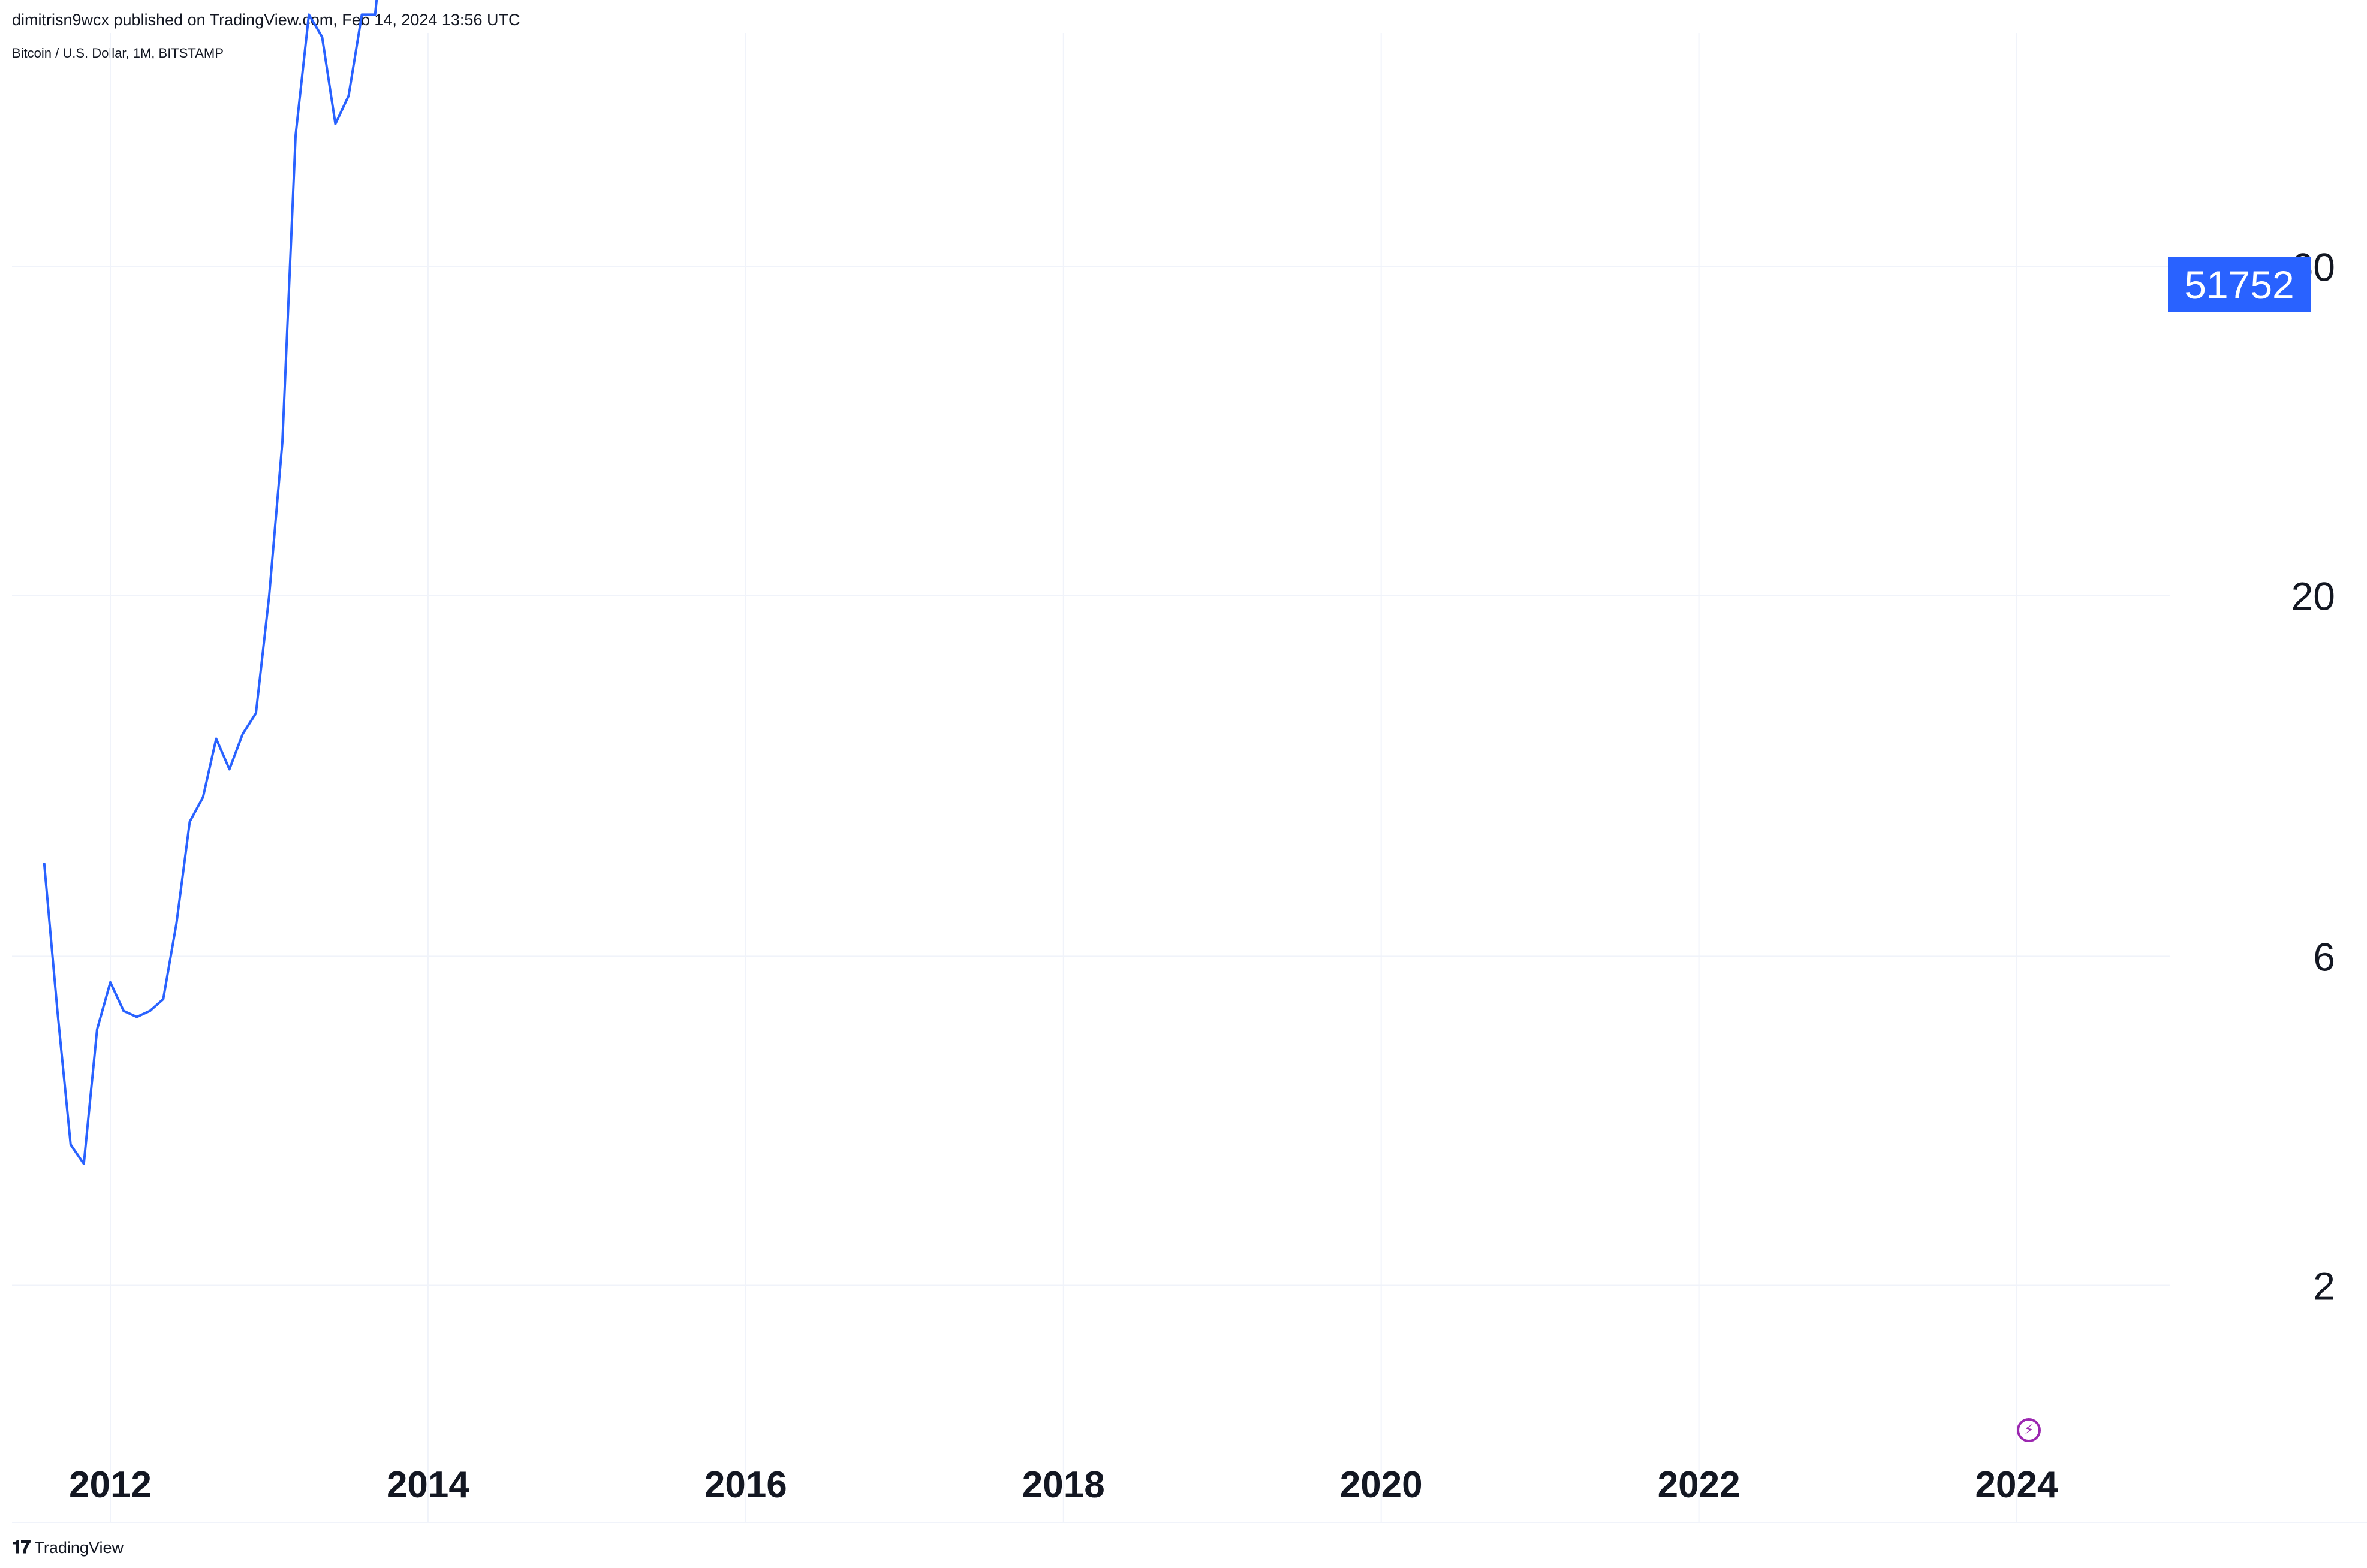  Describe the element at coordinates (1699, 1485) in the screenshot. I see `x-tick-label: 2022` at that location.